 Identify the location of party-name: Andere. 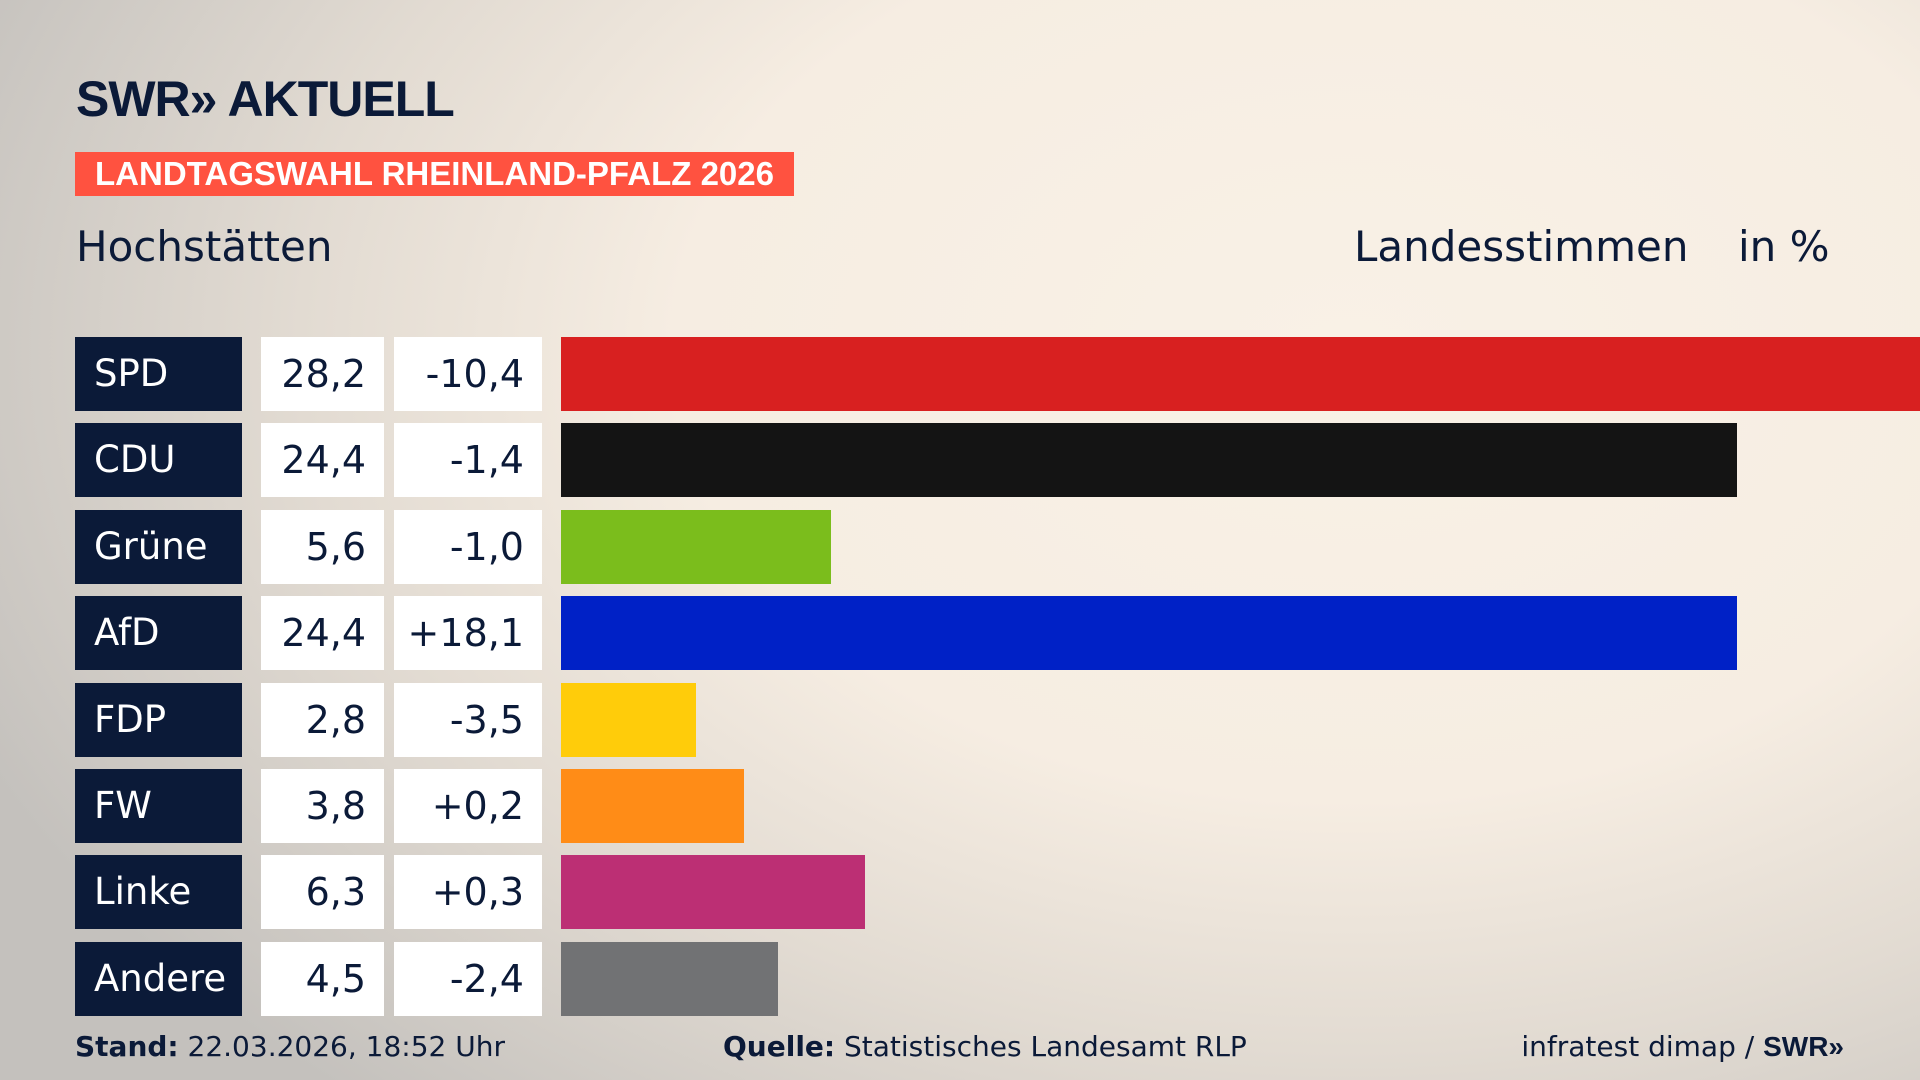
(158, 978).